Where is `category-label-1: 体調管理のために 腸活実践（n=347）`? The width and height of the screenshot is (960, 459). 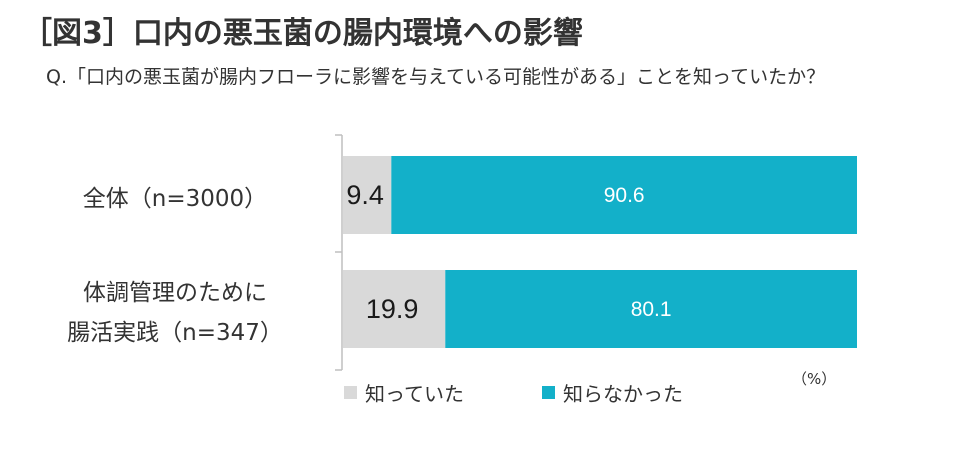 category-label-1: 体調管理のために 腸活実践（n=347） is located at coordinates (175, 313).